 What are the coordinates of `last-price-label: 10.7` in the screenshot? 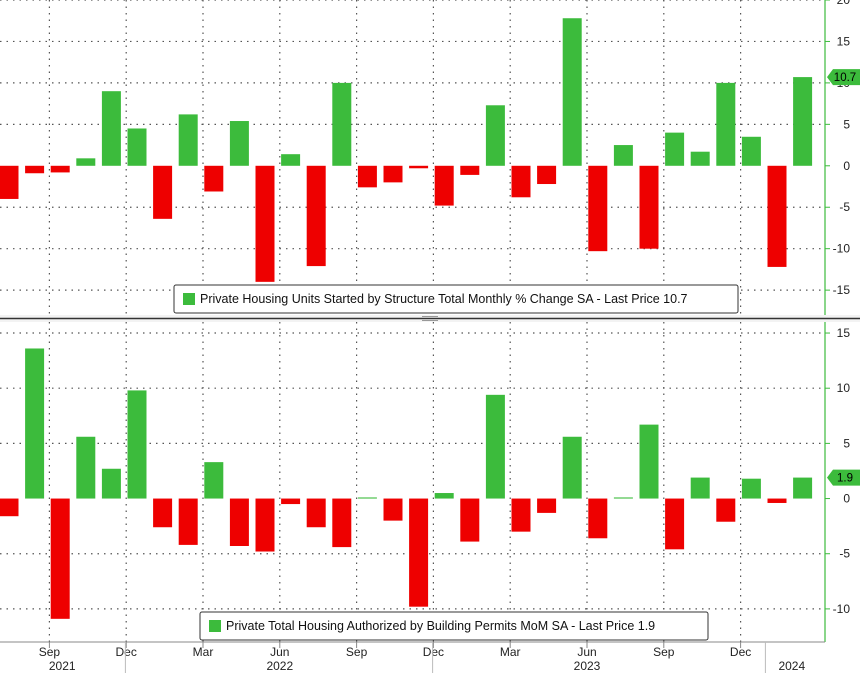 It's located at (845, 78).